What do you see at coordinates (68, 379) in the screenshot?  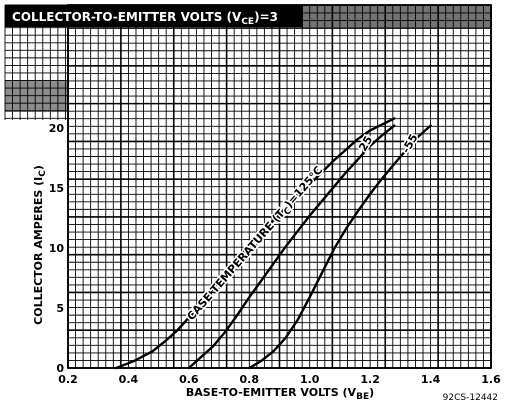 I see `x-tick-label: 0.2` at bounding box center [68, 379].